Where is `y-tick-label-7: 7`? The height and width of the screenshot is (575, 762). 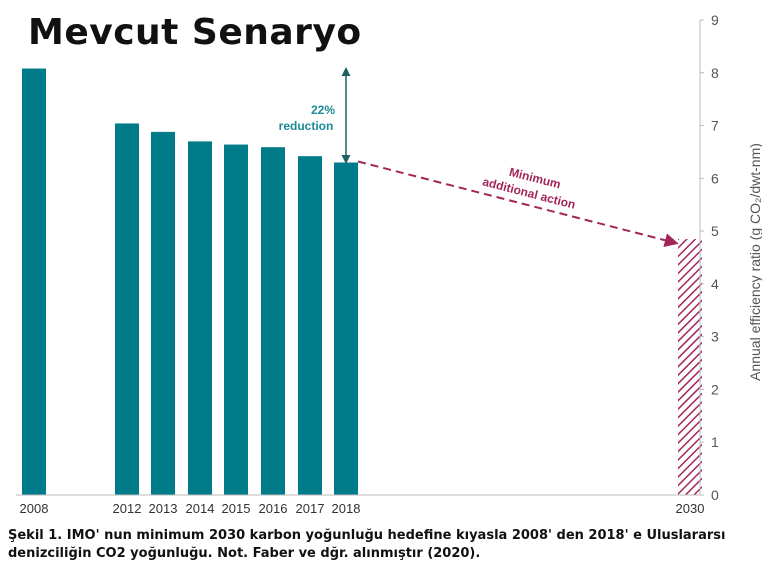
y-tick-label-7: 7 is located at coordinates (715, 126).